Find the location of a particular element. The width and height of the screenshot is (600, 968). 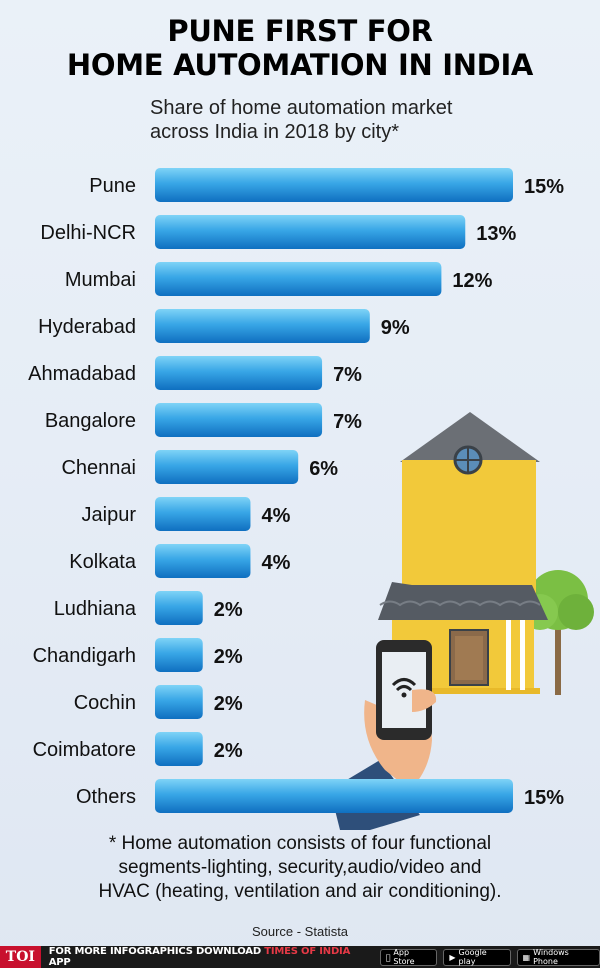

footer-brand: TIMES OF INDIA is located at coordinates (307, 951).